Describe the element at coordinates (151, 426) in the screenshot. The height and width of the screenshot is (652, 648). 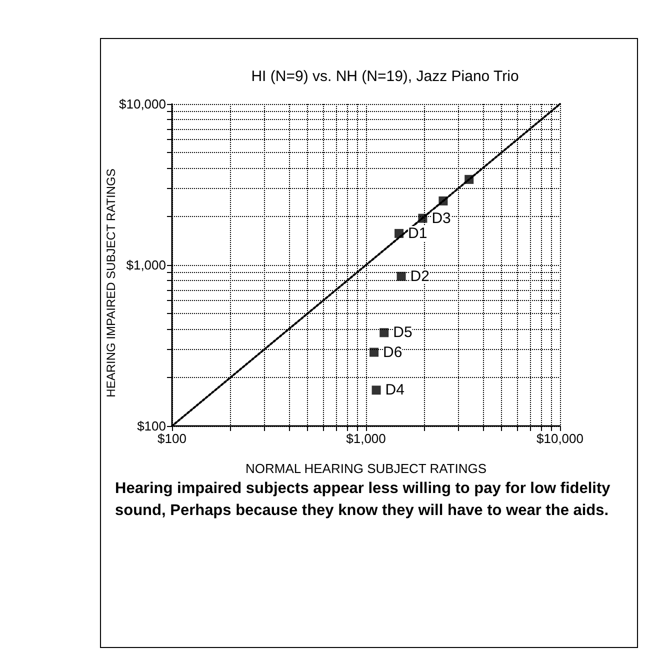
I see `y-tick-label: $100` at that location.